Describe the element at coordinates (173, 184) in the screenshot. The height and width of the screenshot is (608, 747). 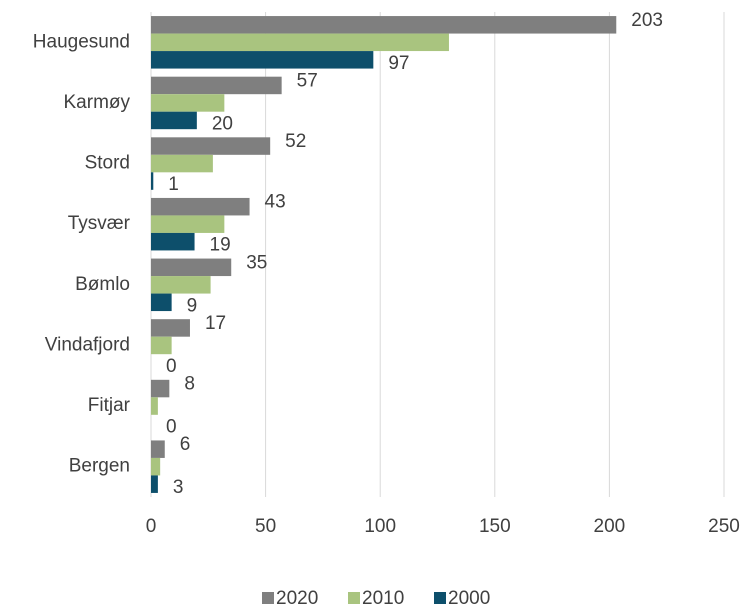
I see `data-label: 1` at that location.